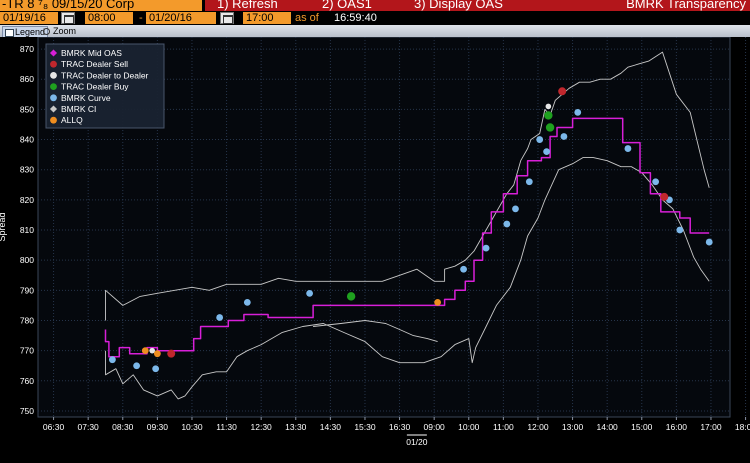 The width and height of the screenshot is (750, 463). I want to click on x-tick-label: 17:00, so click(711, 427).